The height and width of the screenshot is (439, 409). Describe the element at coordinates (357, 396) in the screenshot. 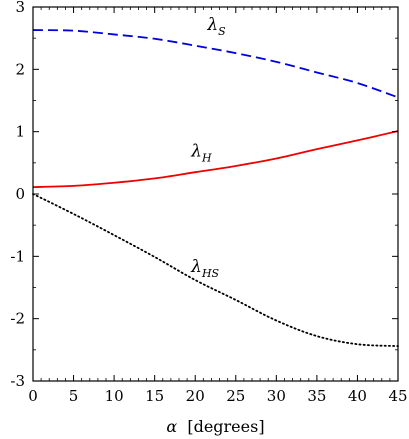

I see `x-tick-label: 40` at that location.